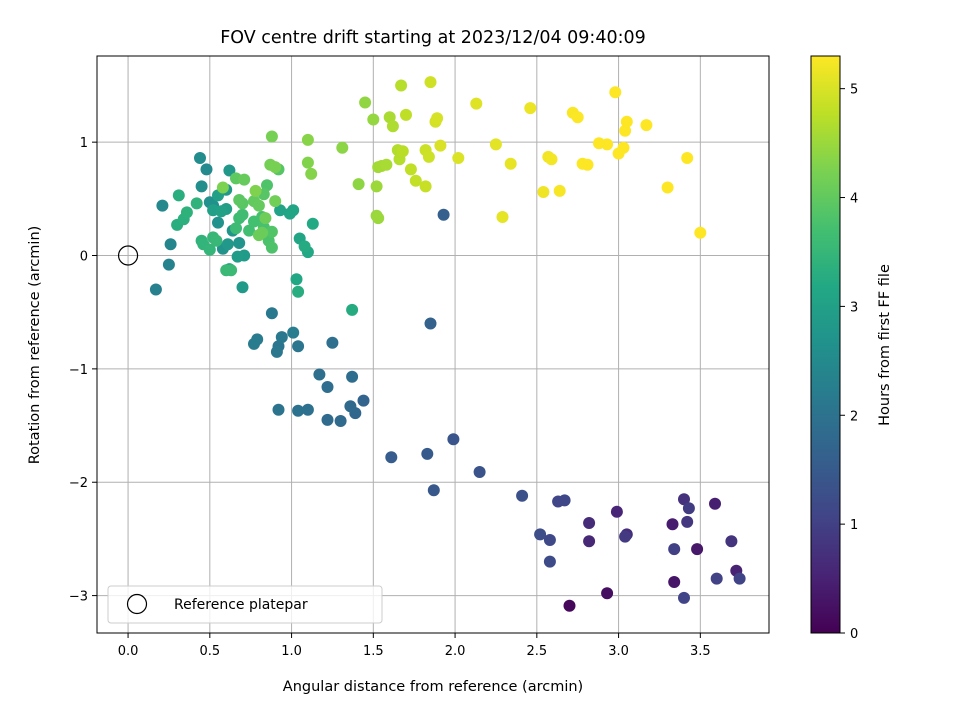  Describe the element at coordinates (209, 651) in the screenshot. I see `x-tick-label: 0.5` at that location.